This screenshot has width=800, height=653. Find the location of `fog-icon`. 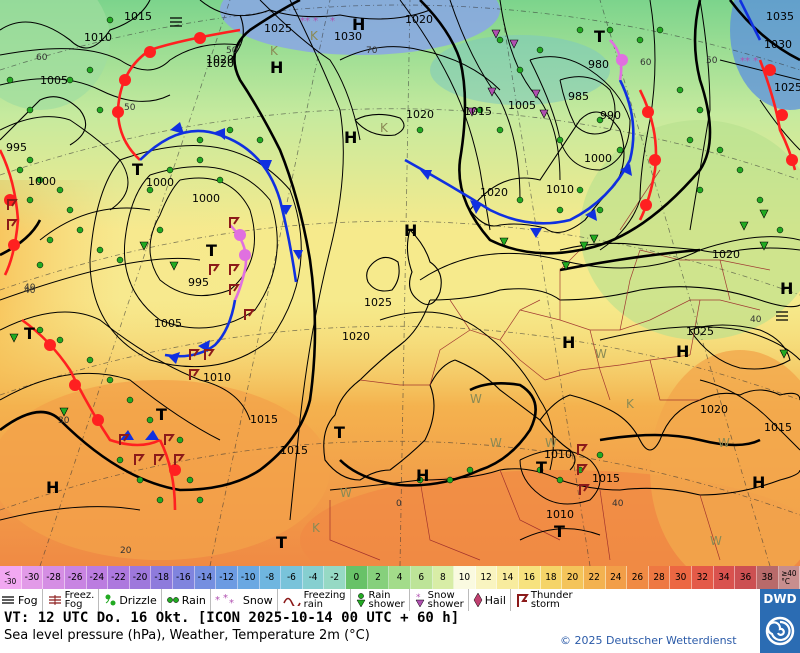

fog-icon is located at coordinates (8, 600).